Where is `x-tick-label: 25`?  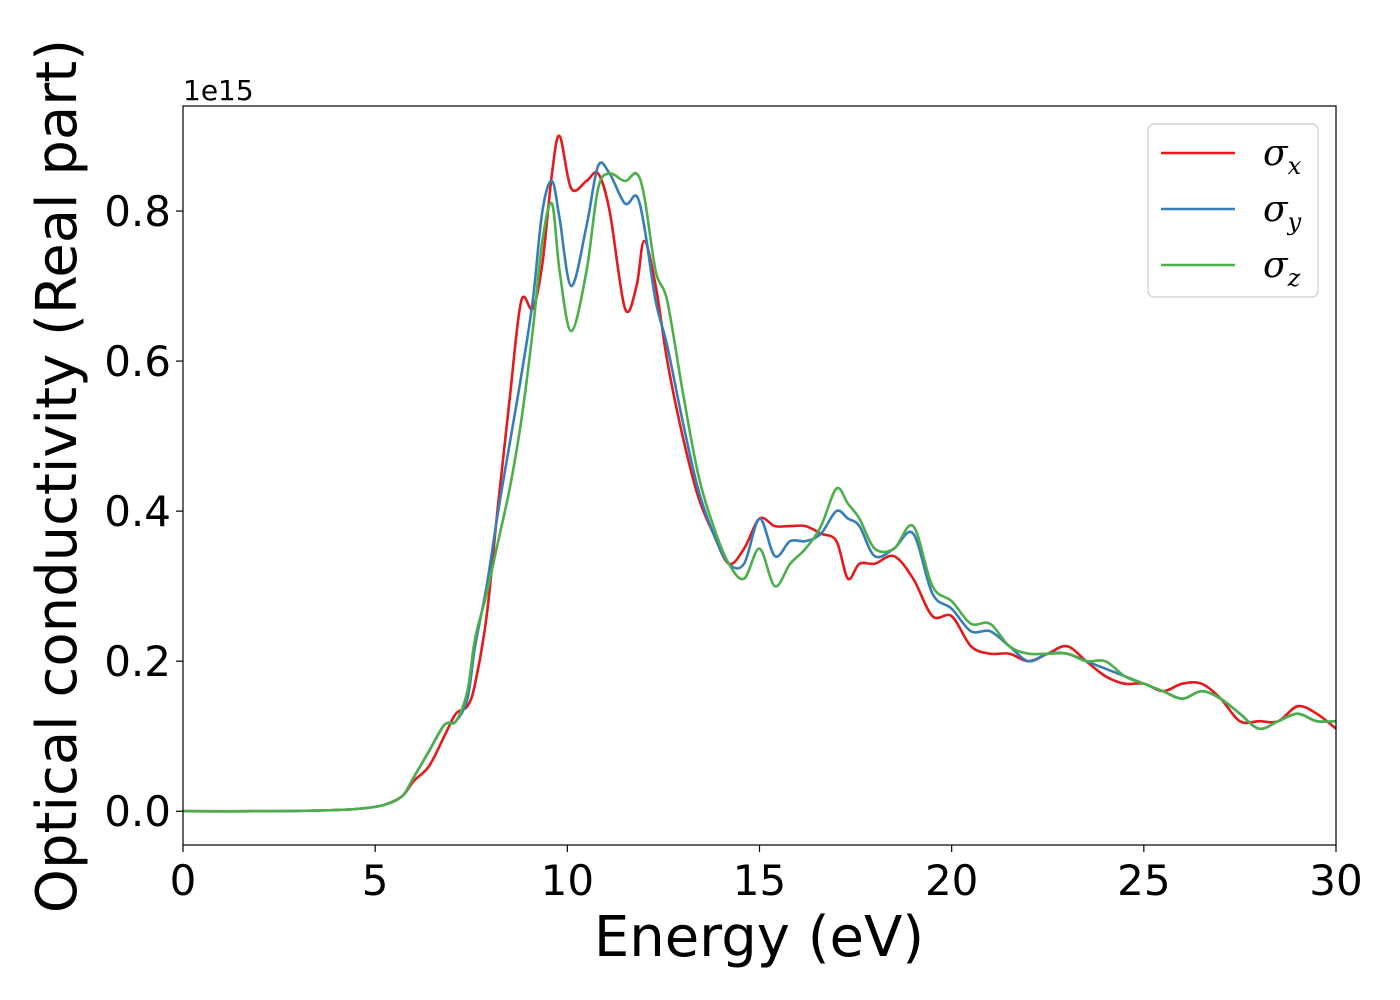 x-tick-label: 25 is located at coordinates (1143, 880).